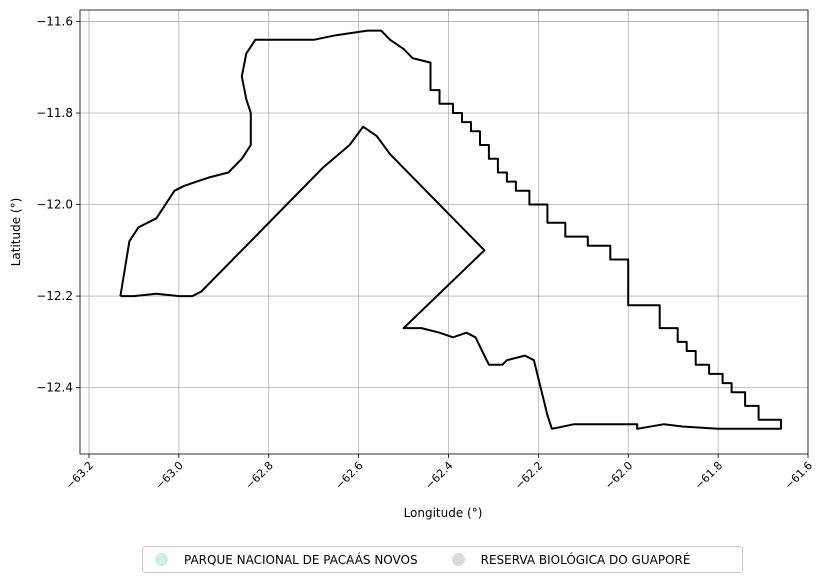 This screenshot has width=827, height=583. Describe the element at coordinates (54, 388) in the screenshot. I see `y-tick-label: −12.4` at that location.